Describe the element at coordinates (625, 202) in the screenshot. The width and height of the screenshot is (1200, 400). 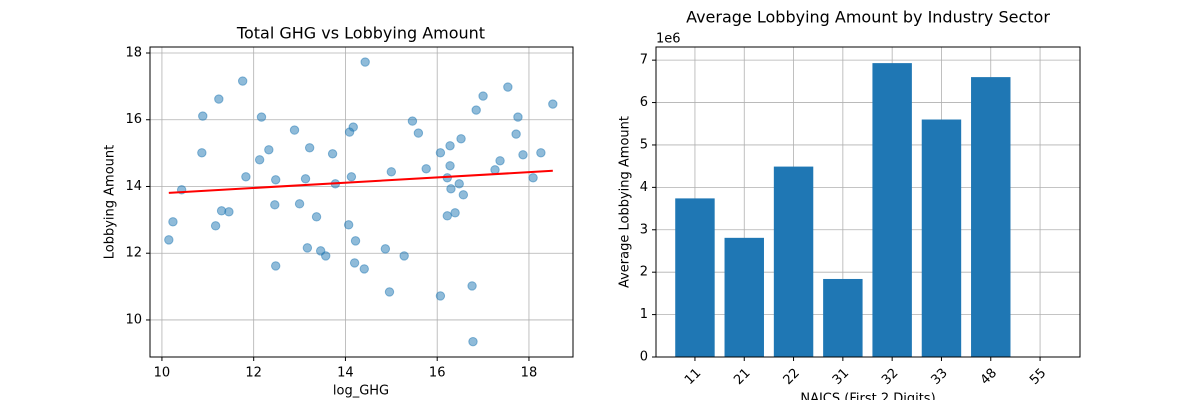
I see `y-axis-label: Average Lobbying Amount` at that location.